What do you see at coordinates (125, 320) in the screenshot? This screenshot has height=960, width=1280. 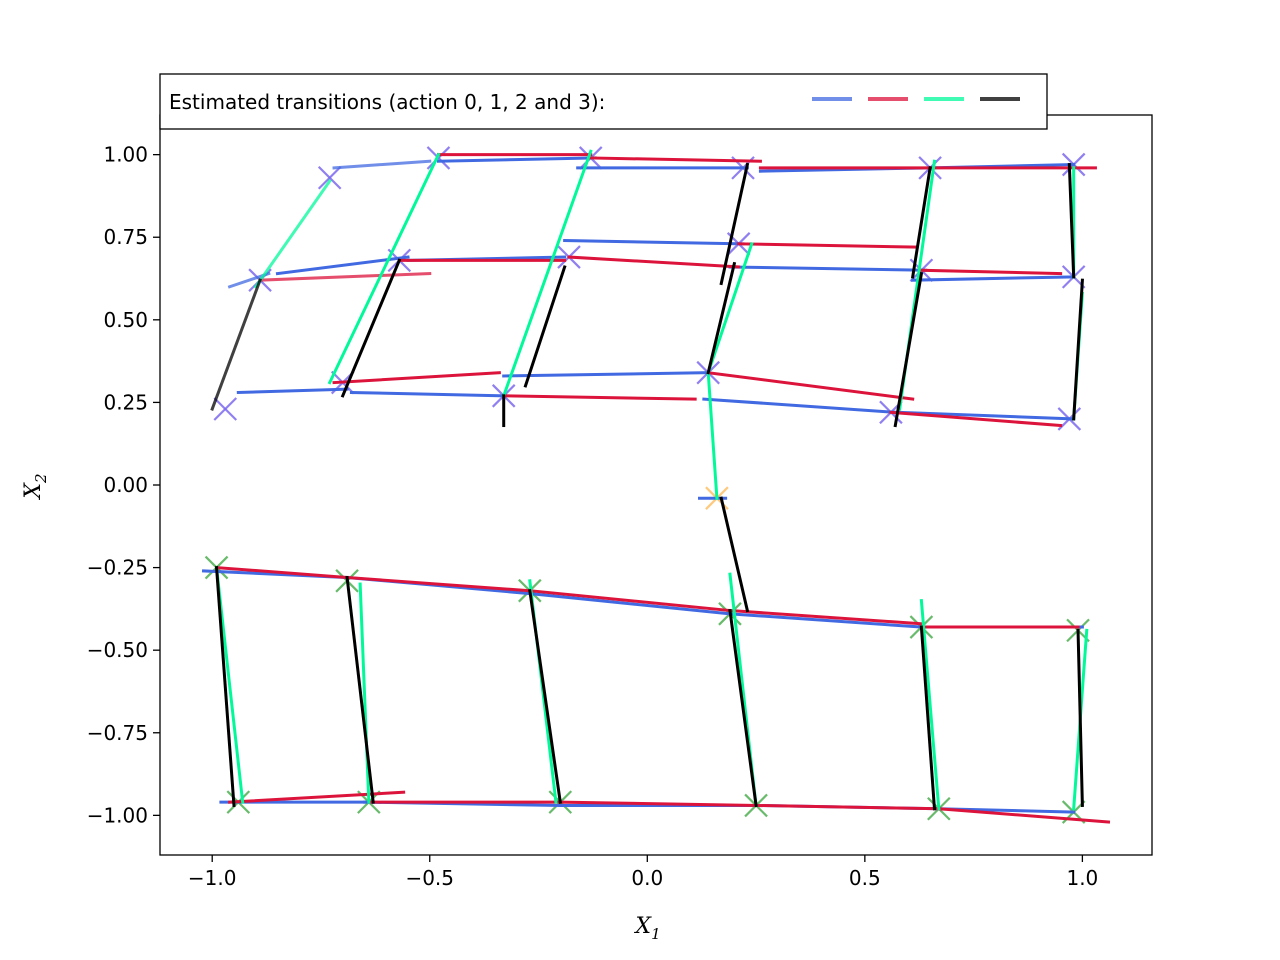 I see `y-tick-label: 0.50` at bounding box center [125, 320].